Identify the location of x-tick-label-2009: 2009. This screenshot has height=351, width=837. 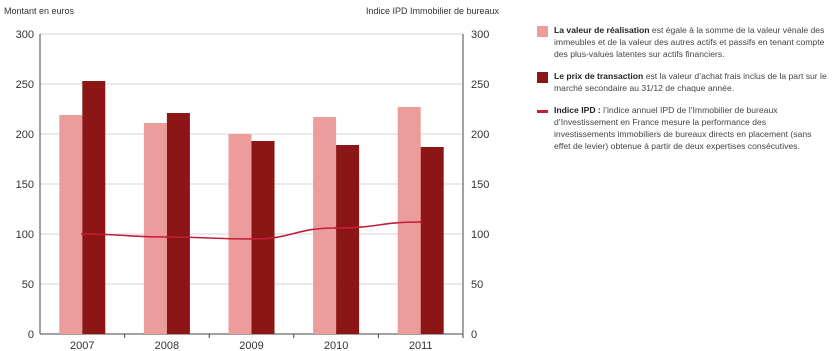
(251, 345).